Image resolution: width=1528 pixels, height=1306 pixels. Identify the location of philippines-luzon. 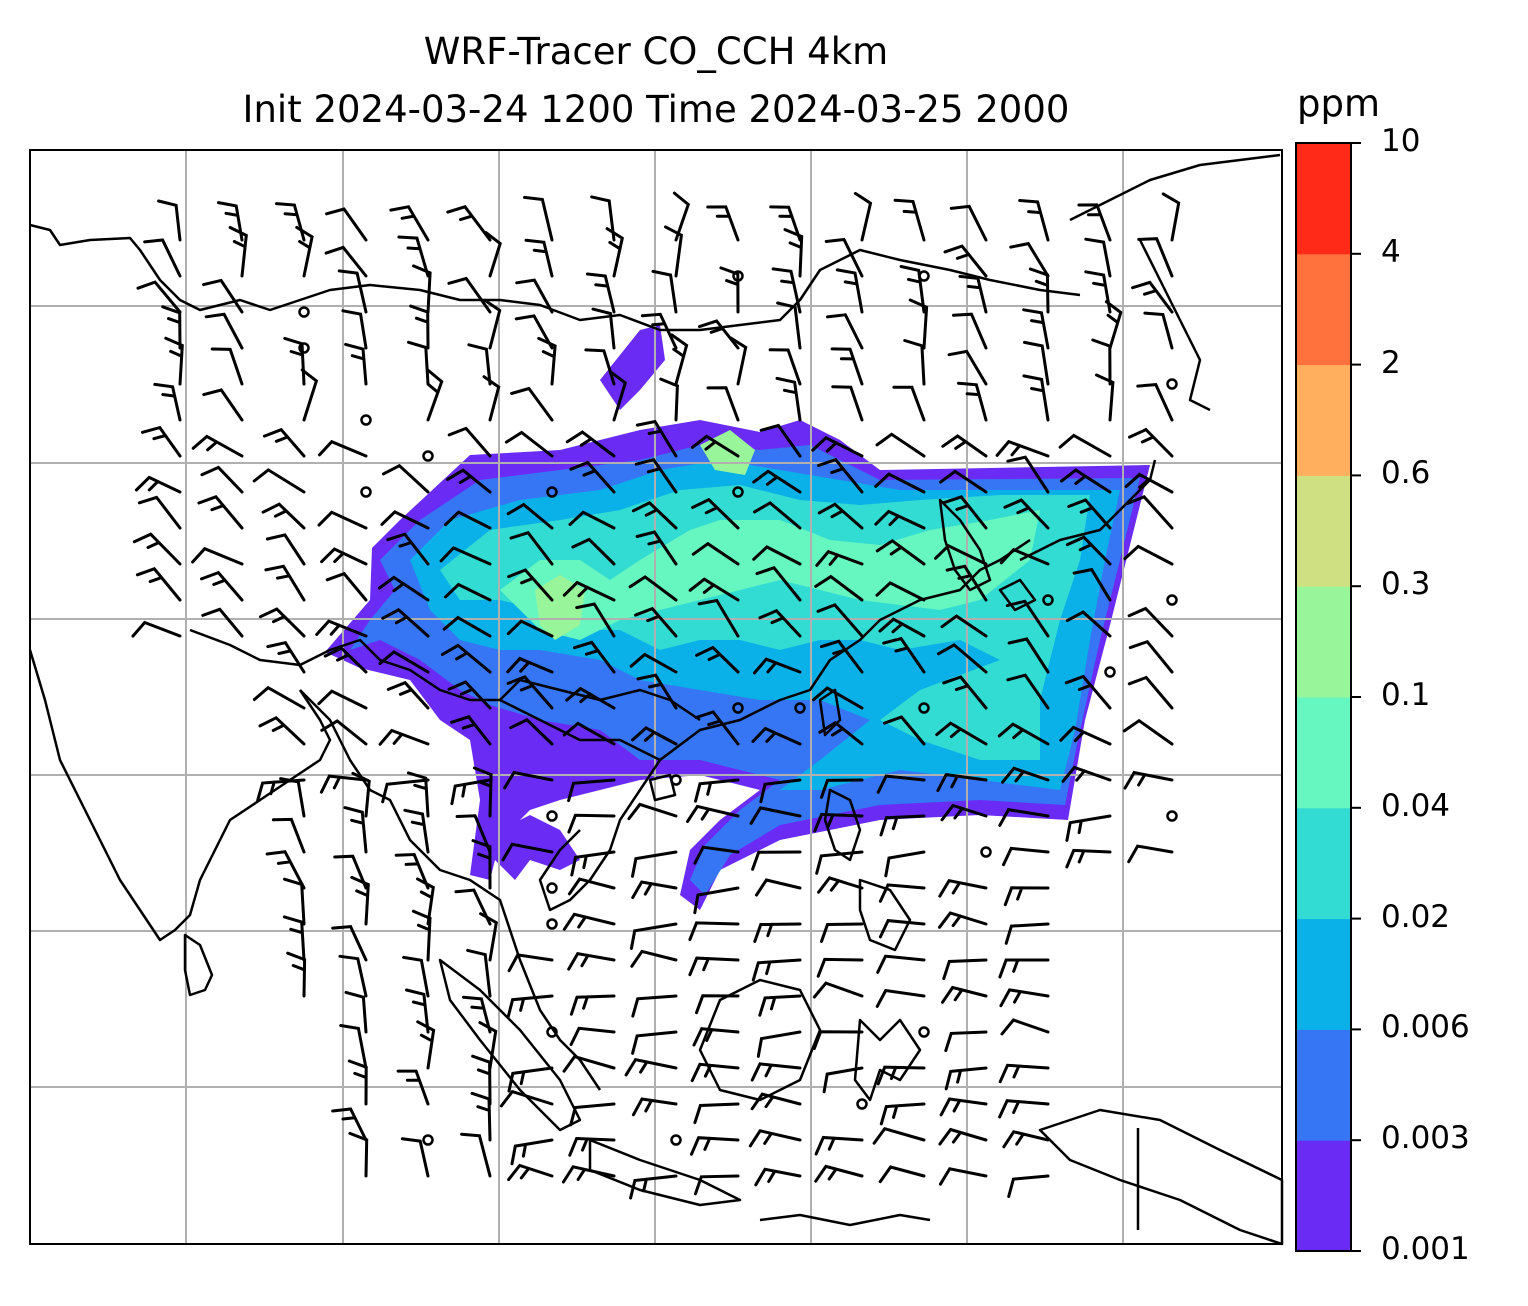
(842, 825).